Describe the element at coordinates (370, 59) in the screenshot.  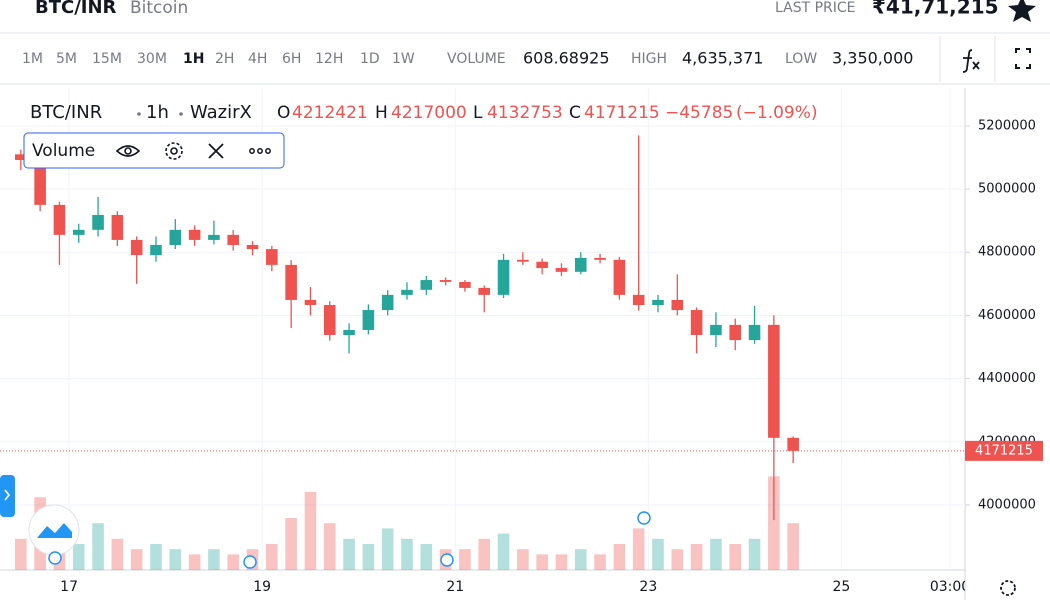
I see `interval-button: 1D` at that location.